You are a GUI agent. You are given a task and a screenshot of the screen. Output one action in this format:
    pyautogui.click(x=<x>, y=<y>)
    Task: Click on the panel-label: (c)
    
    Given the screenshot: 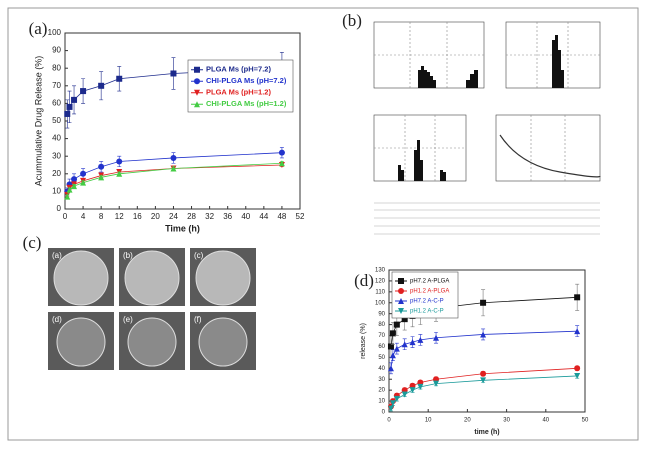 What is the action you would take?
    pyautogui.click(x=32, y=242)
    